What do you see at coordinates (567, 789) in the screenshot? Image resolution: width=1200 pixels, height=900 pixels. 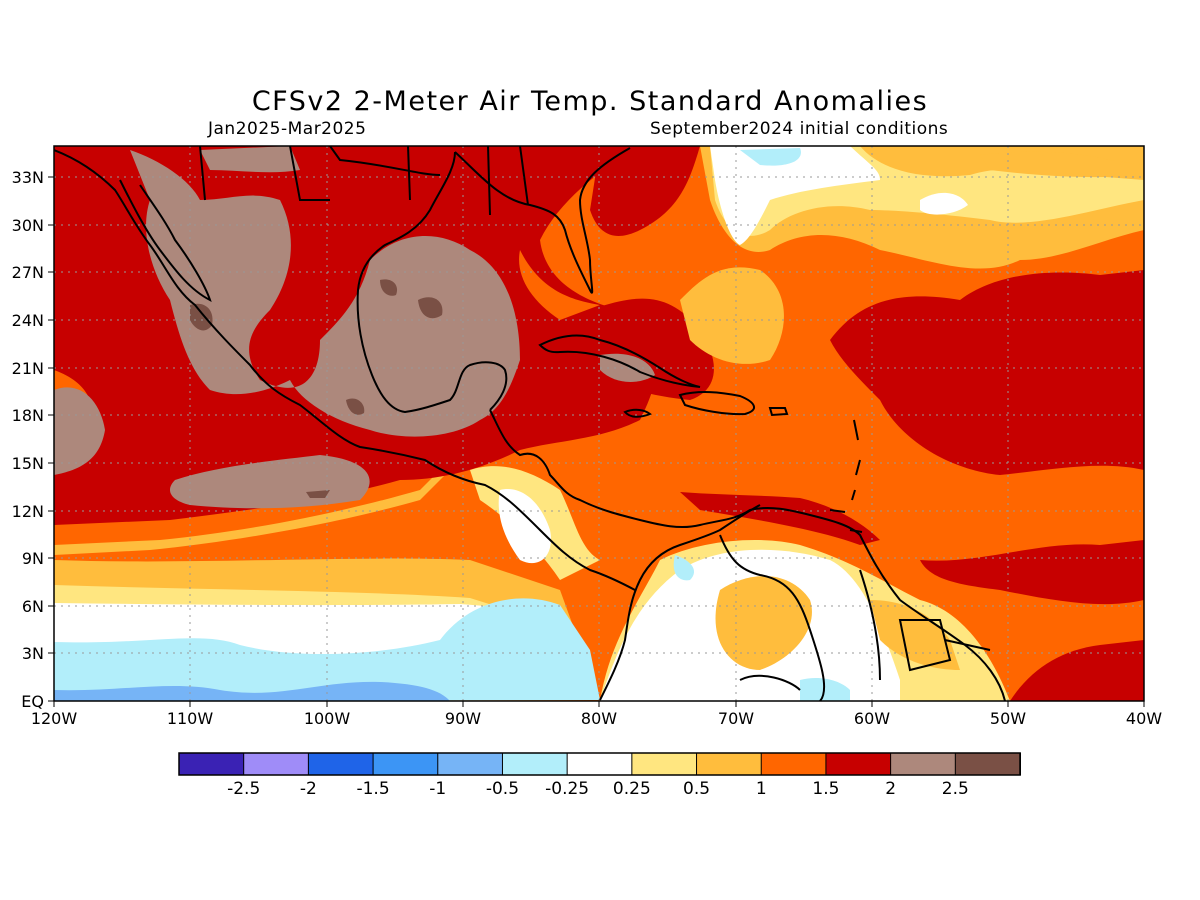 I see `colorbar-label: -0.25` at bounding box center [567, 789].